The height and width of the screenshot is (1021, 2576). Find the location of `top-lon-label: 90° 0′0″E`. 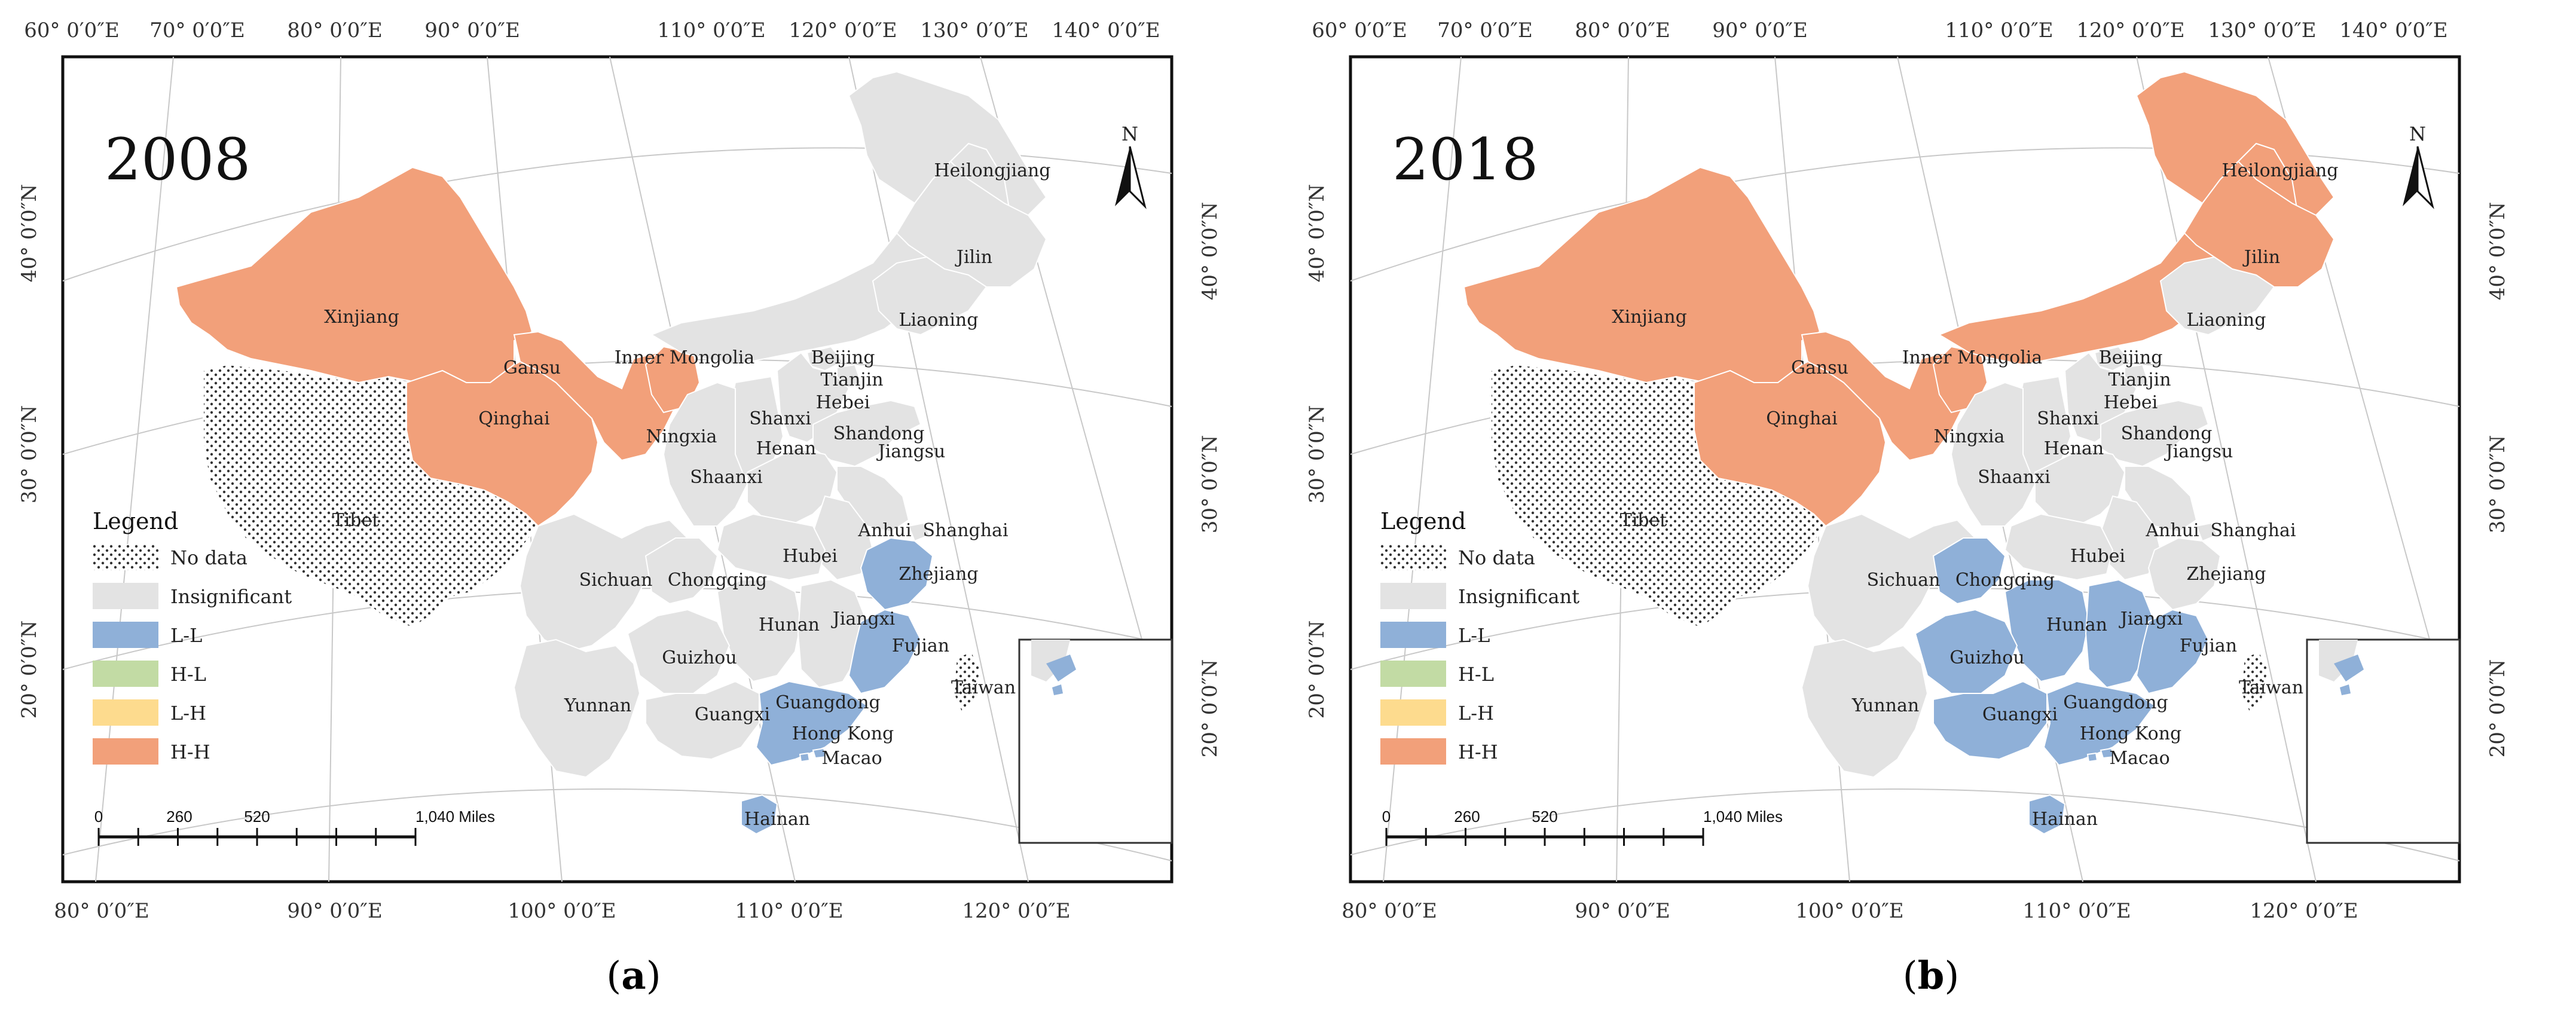

top-lon-label: 90° 0′0″E is located at coordinates (1760, 31).